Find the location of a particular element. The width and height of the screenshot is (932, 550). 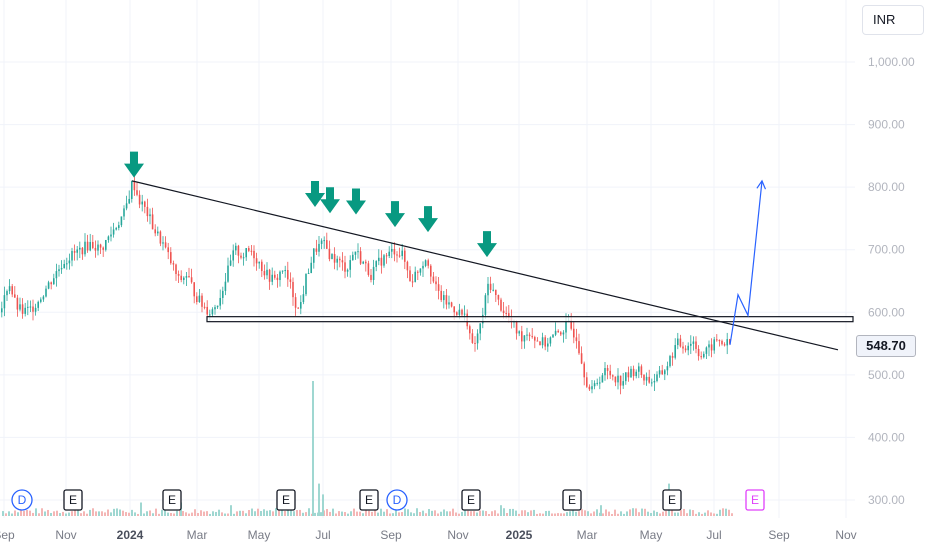

projection-line is located at coordinates (746, 262).